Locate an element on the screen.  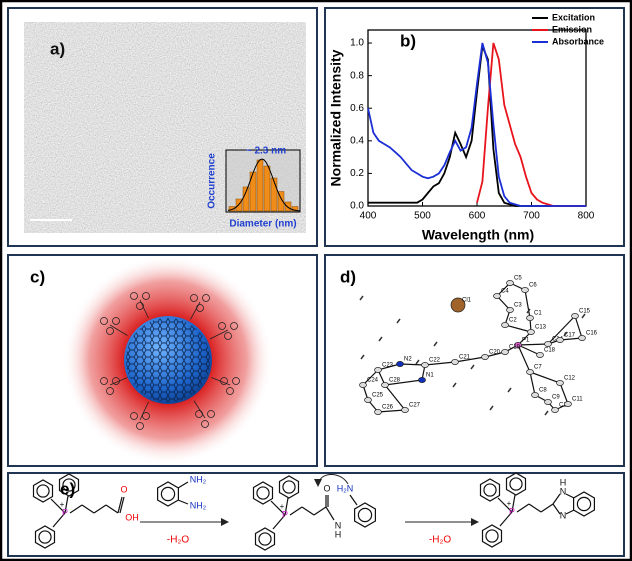
inset-histogram is located at coordinates (263, 181).